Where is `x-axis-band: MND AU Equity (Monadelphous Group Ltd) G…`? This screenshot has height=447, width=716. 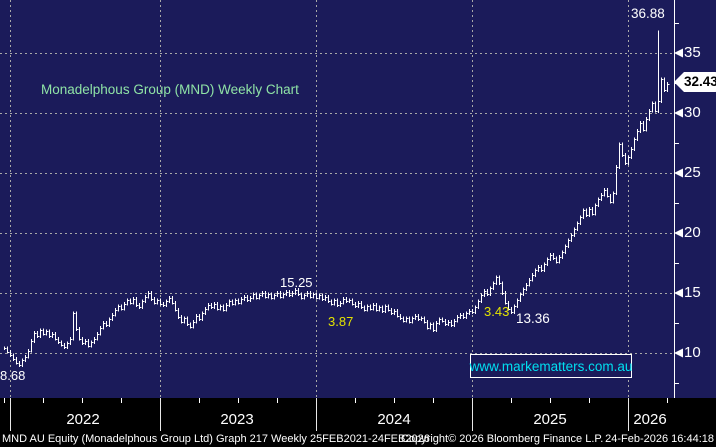
x-axis-band: MND AU Equity (Monadelphous Group Ltd) G… is located at coordinates (358, 422).